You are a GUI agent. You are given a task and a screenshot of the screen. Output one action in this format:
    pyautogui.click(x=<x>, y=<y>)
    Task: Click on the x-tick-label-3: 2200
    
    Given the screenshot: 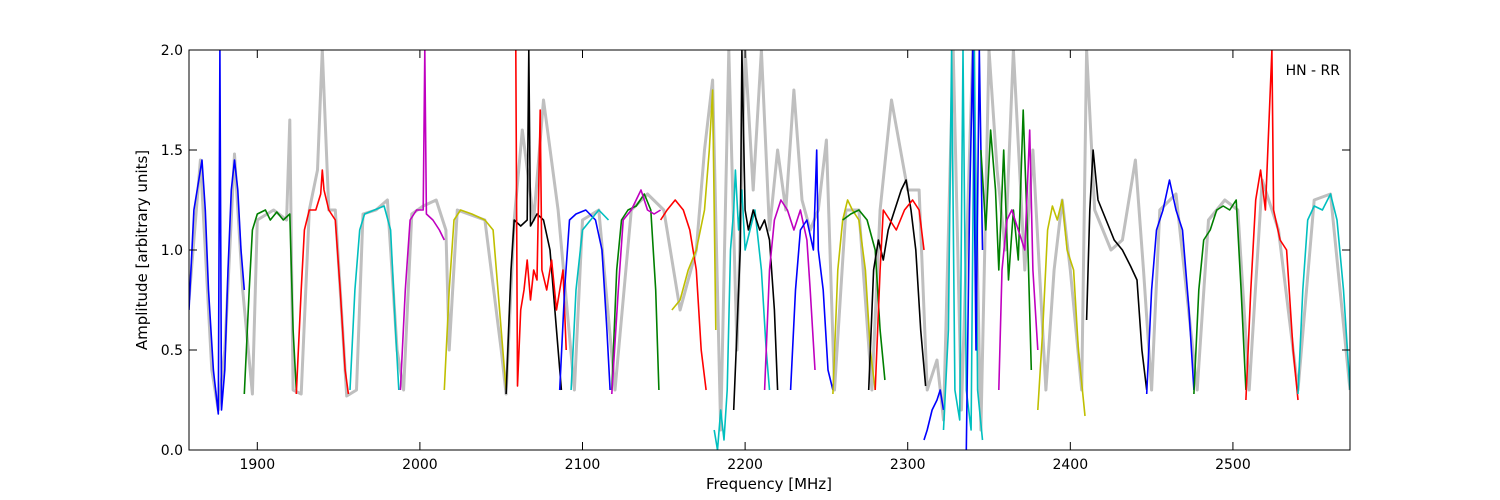 What is the action you would take?
    pyautogui.click(x=745, y=465)
    